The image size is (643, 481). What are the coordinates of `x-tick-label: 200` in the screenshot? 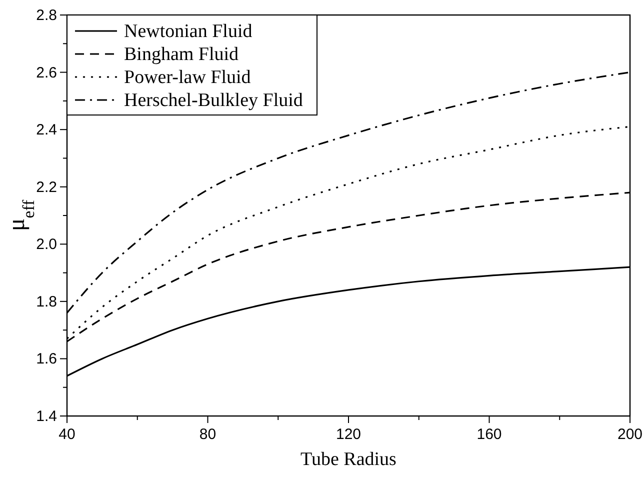 It's located at (630, 434).